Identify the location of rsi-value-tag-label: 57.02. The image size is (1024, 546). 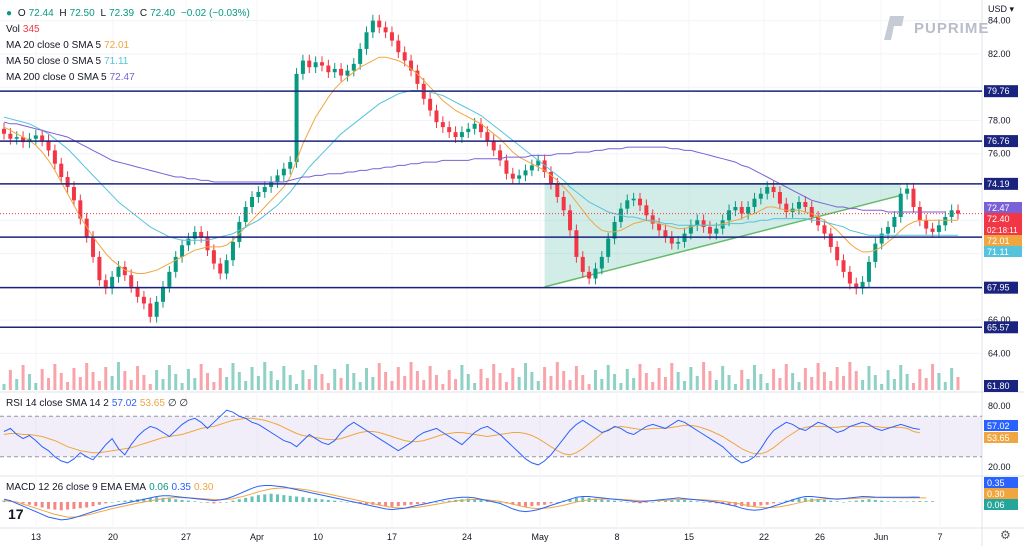
(998, 426).